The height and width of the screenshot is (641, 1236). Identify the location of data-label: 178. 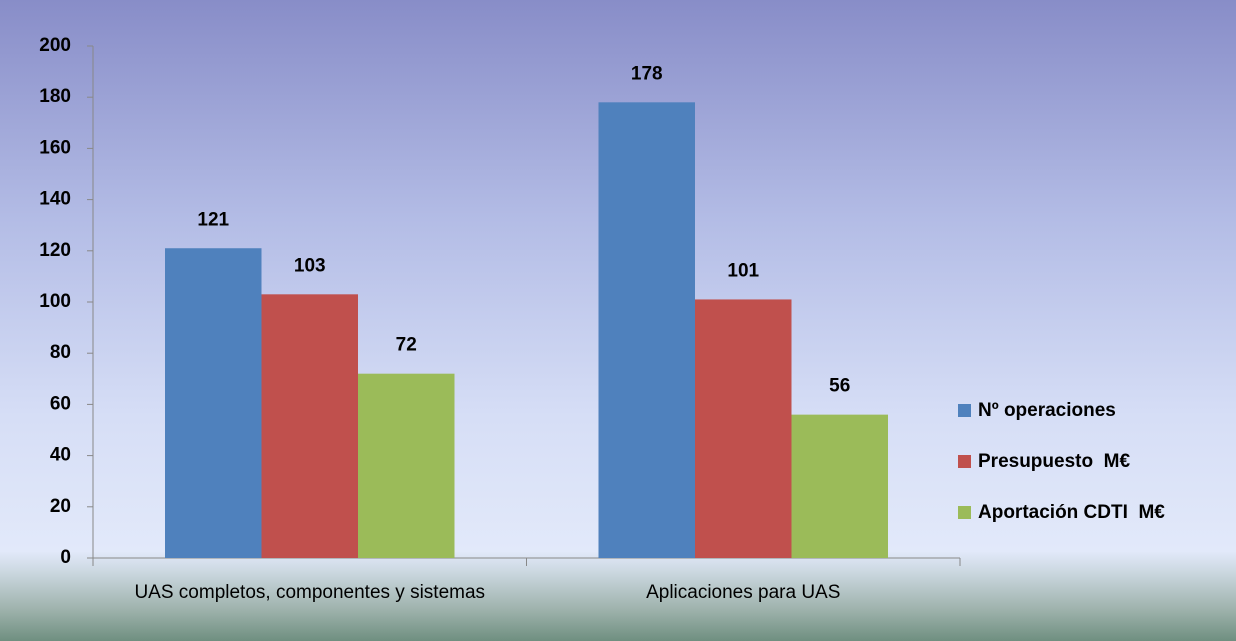
(647, 73).